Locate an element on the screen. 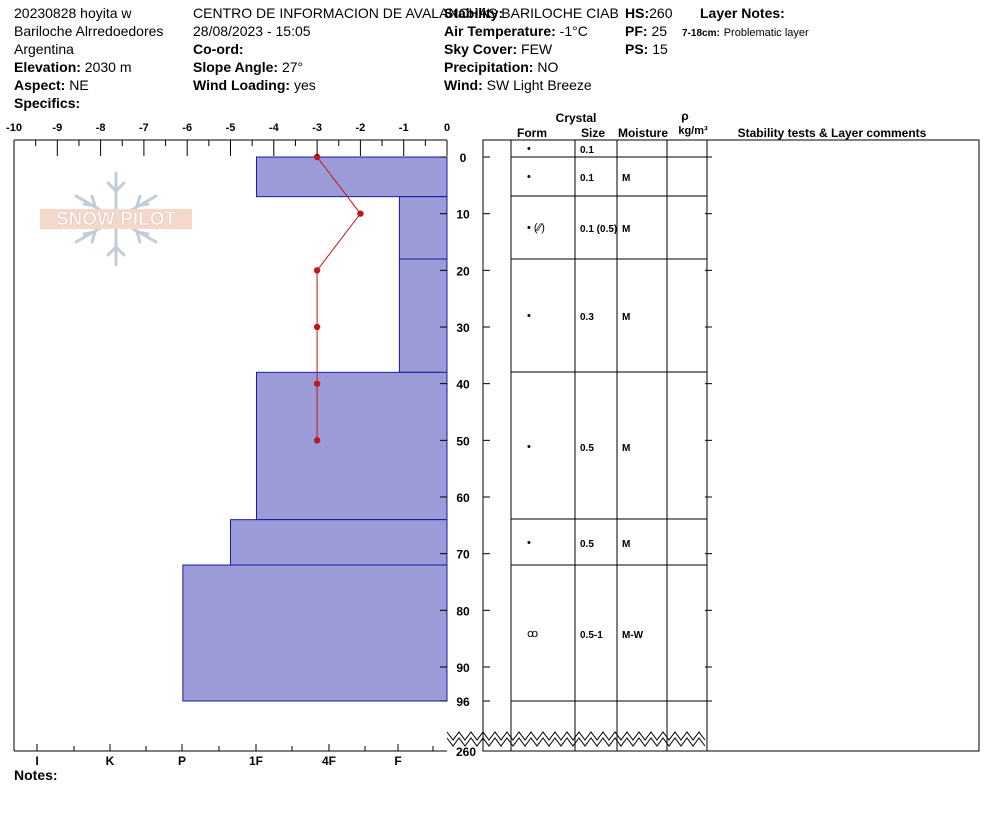  sky-cover-value: FEW is located at coordinates (537, 49).